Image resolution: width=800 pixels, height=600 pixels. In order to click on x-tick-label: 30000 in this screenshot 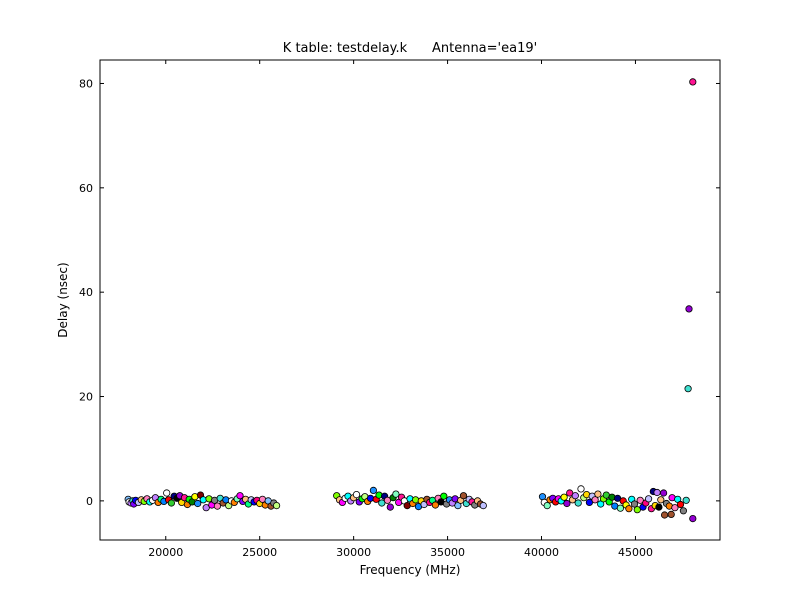, I will do `click(353, 552)`.